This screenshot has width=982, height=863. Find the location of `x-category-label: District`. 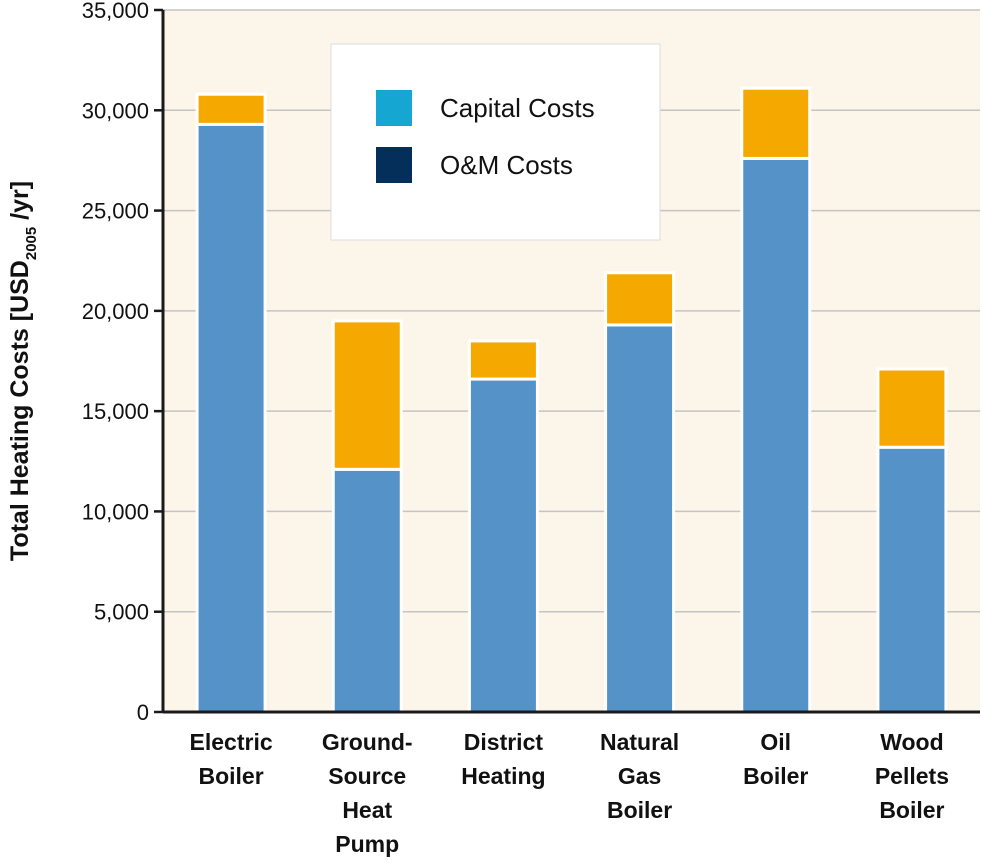

x-category-label: District is located at coordinates (504, 742).